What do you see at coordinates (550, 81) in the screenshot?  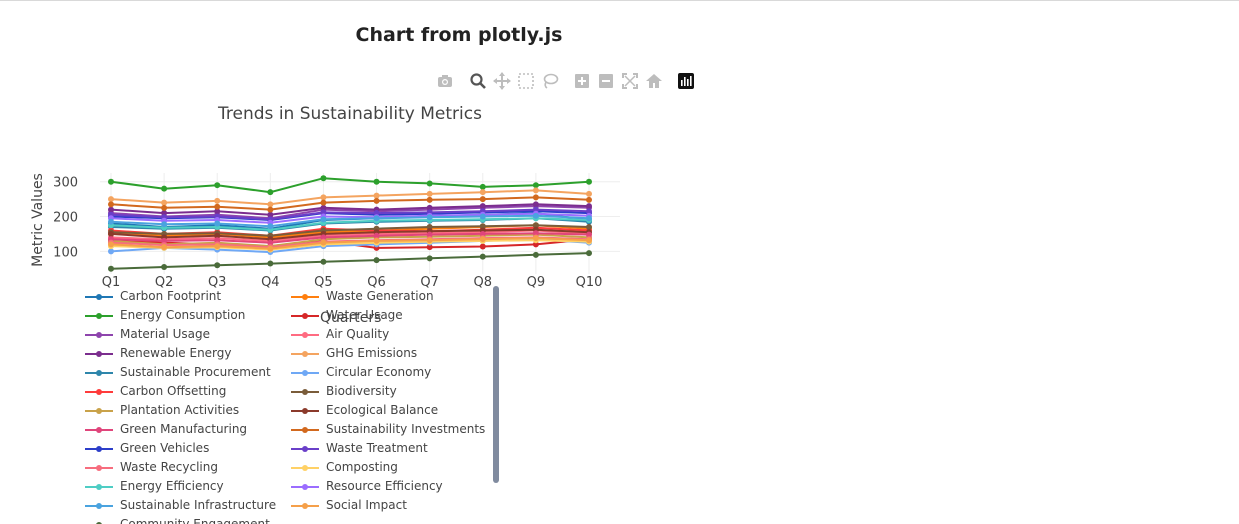 I see `lasso-icon` at bounding box center [550, 81].